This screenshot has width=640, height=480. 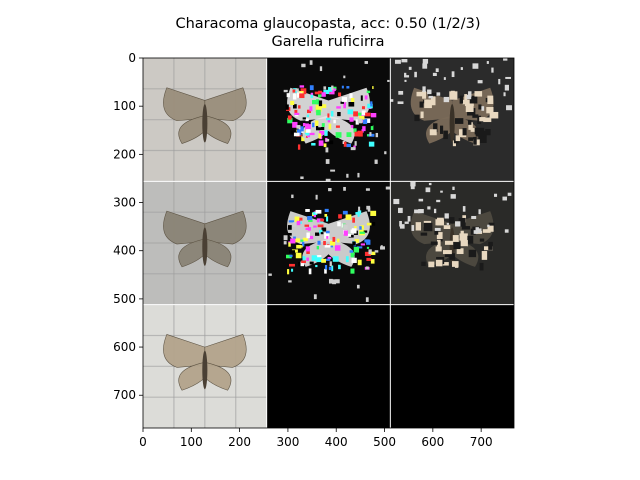 What do you see at coordinates (204, 370) in the screenshot?
I see `moth-body` at bounding box center [204, 370].